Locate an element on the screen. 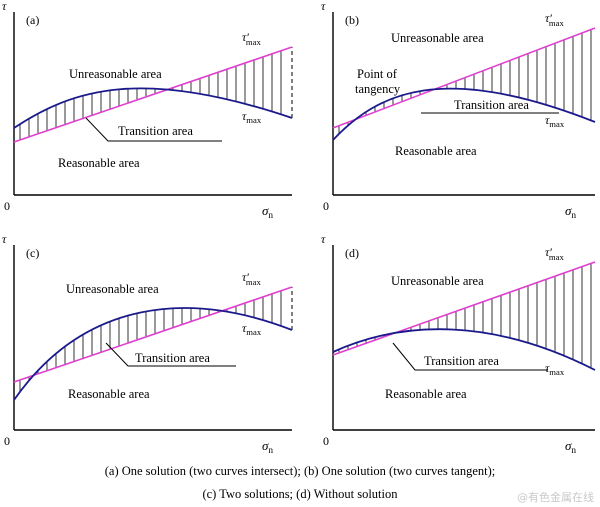  panel-tag: (c) is located at coordinates (32, 253).